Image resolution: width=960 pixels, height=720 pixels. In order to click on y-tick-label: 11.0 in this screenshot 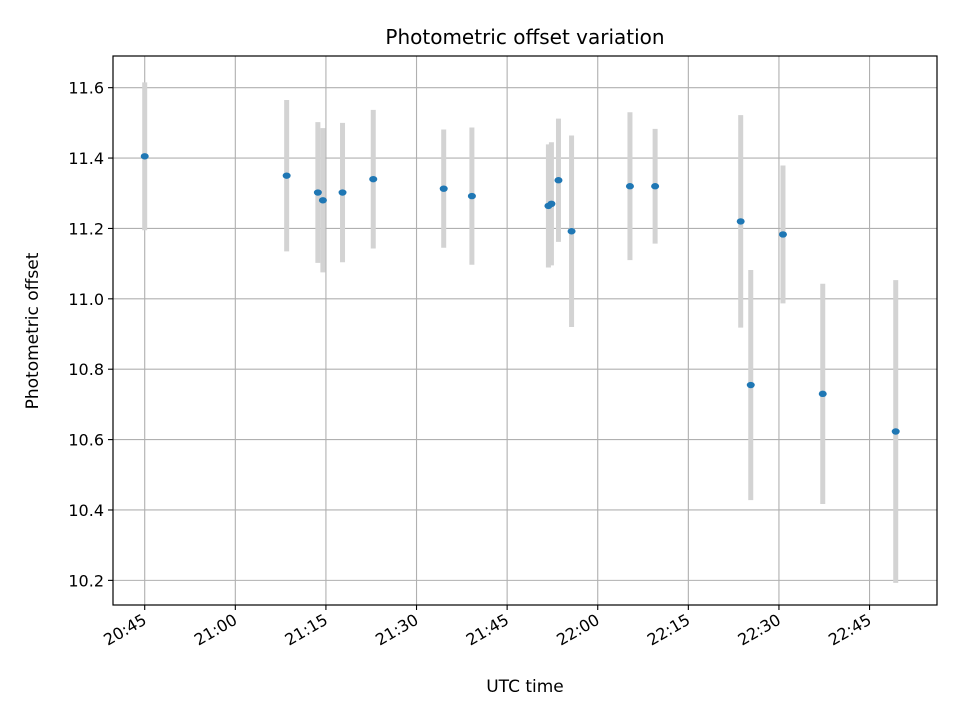, I will do `click(86, 299)`.